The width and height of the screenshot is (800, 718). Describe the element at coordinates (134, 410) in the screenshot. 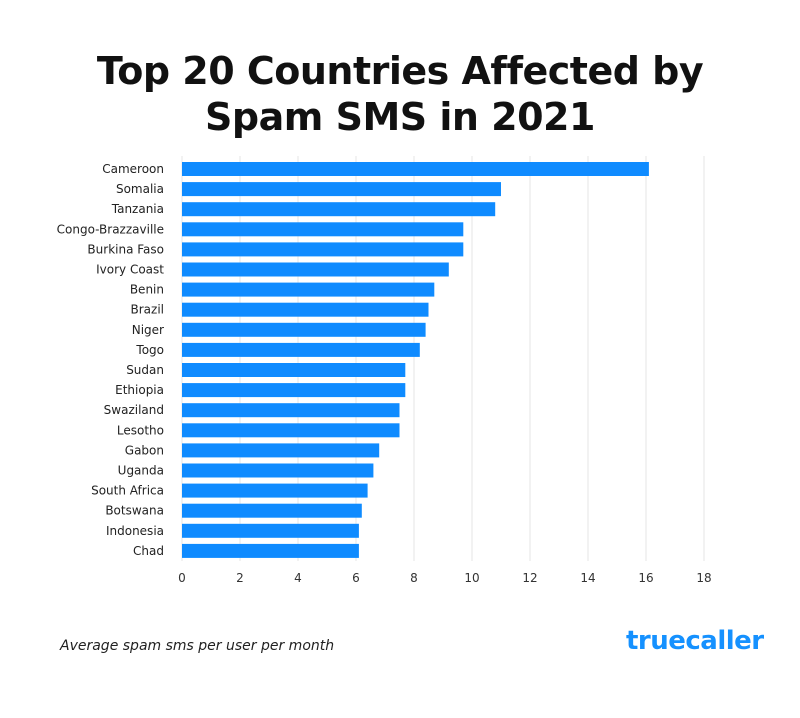

I see `category-label: Swaziland` at that location.